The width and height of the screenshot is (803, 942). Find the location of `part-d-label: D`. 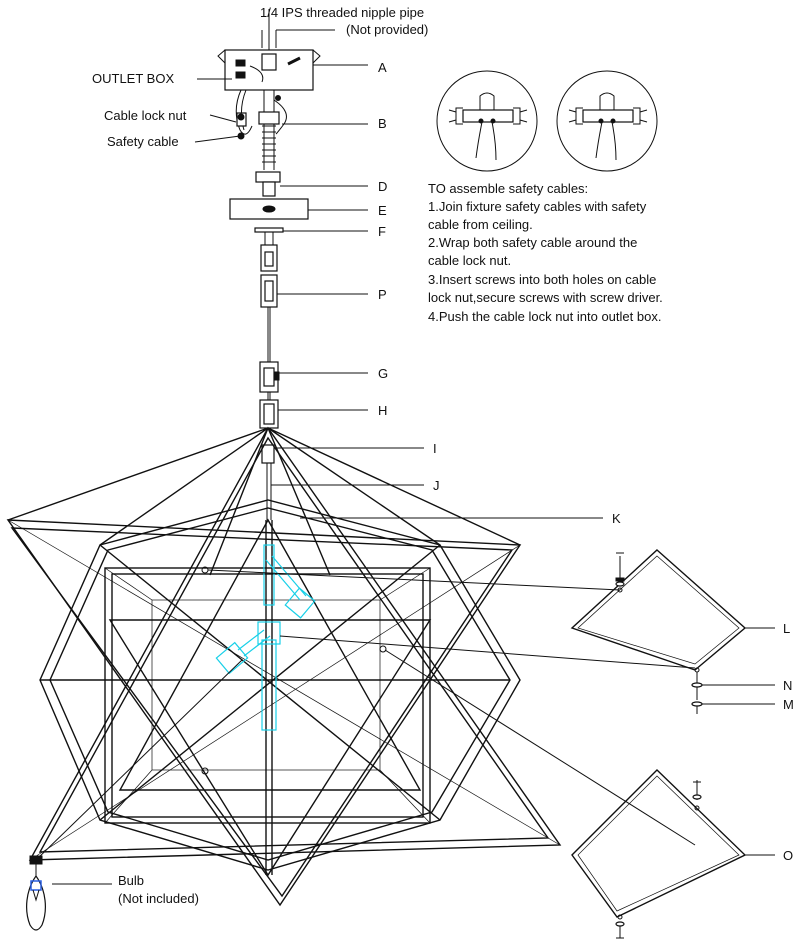

part-d-label: D is located at coordinates (382, 186).